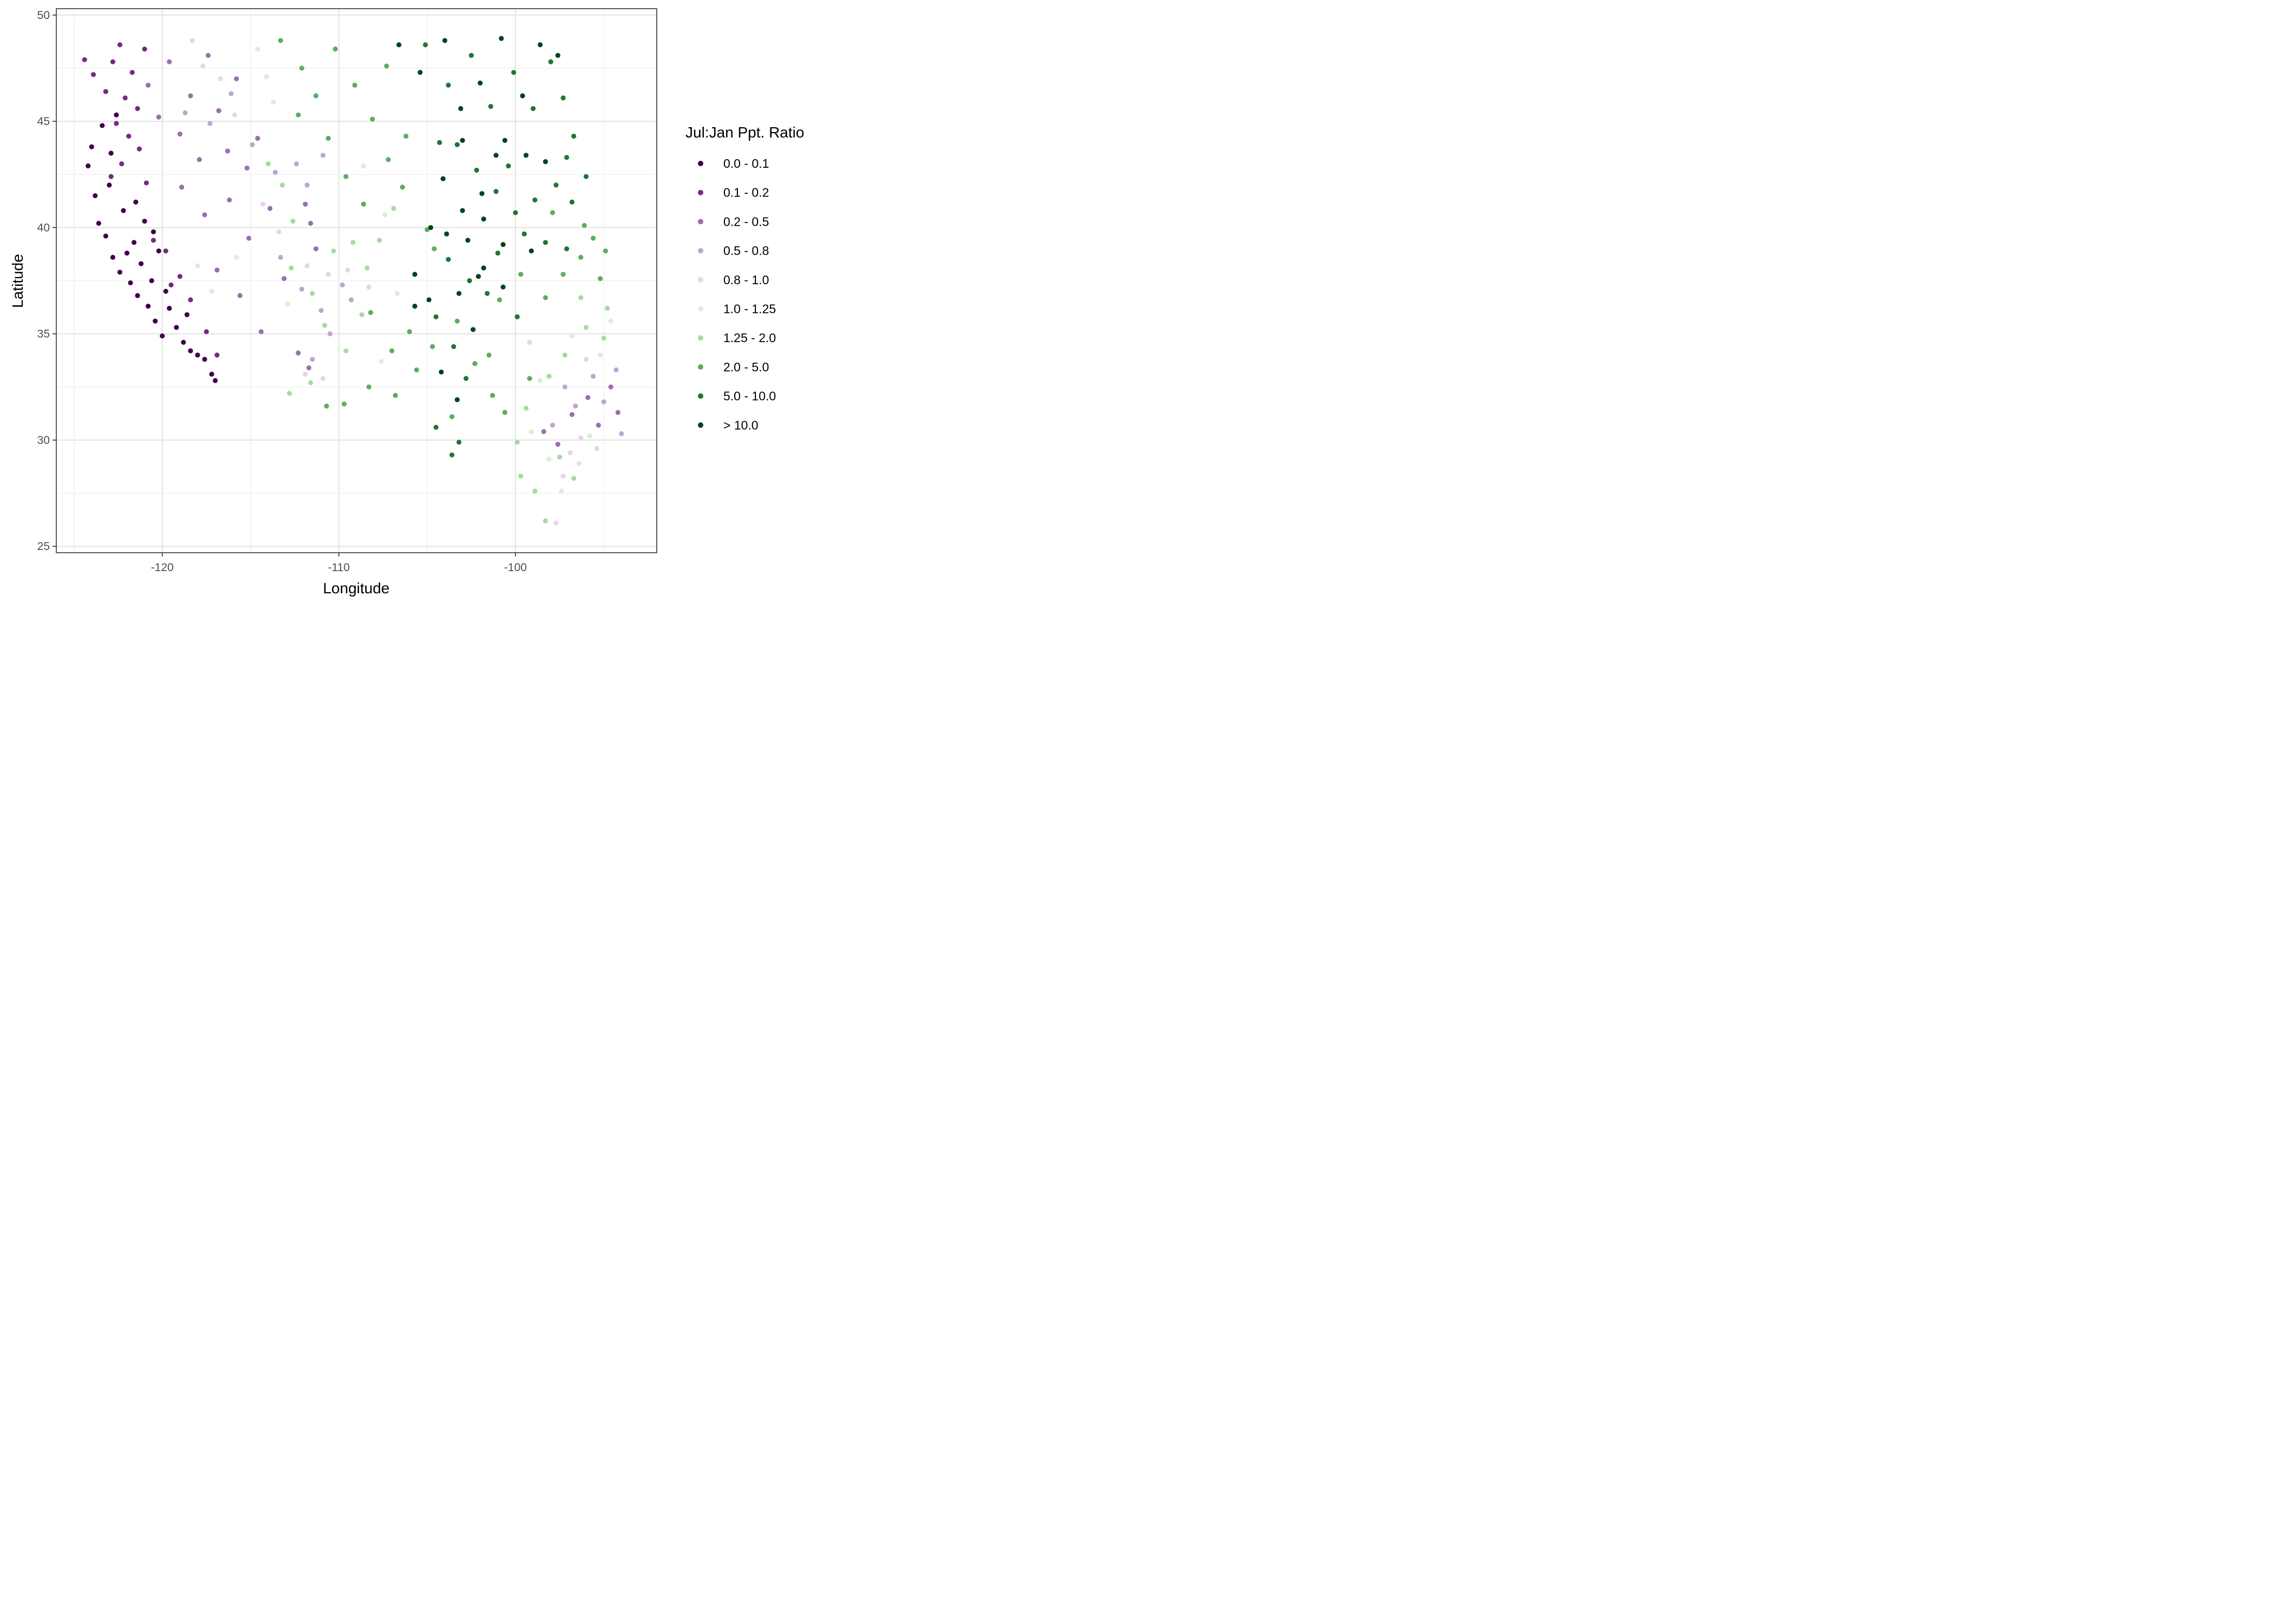  What do you see at coordinates (749, 396) in the screenshot?
I see `legend-label: 5.0 - 10.0` at bounding box center [749, 396].